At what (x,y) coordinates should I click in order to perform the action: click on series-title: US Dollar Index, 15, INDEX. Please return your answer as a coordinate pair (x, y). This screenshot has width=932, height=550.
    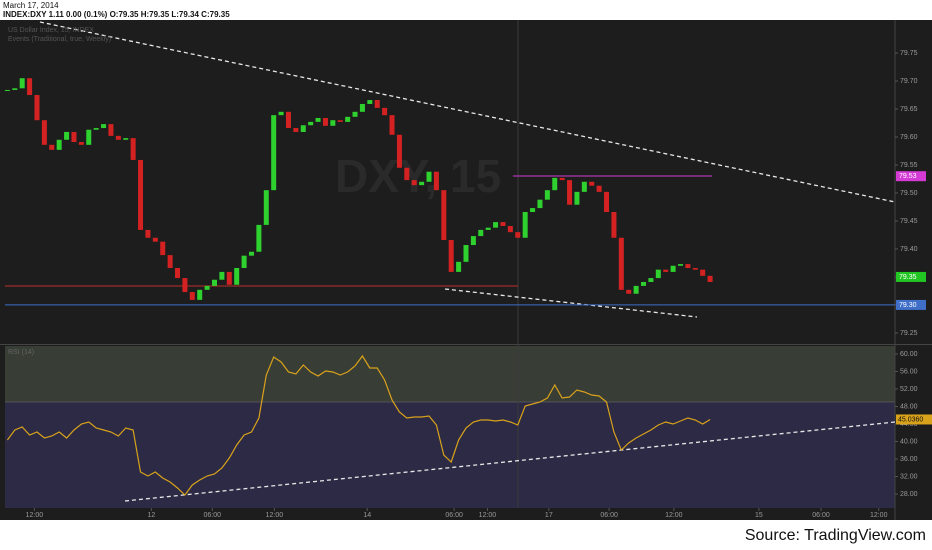
    Looking at the image, I should click on (51, 30).